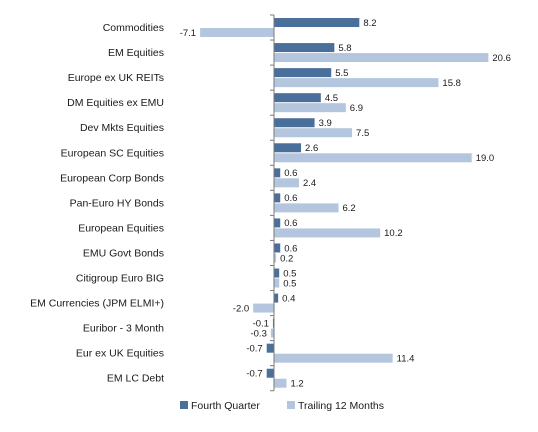  What do you see at coordinates (289, 273) in the screenshot?
I see `data-label-fourth-quarter-citigroup-euro-big: 0.5` at bounding box center [289, 273].